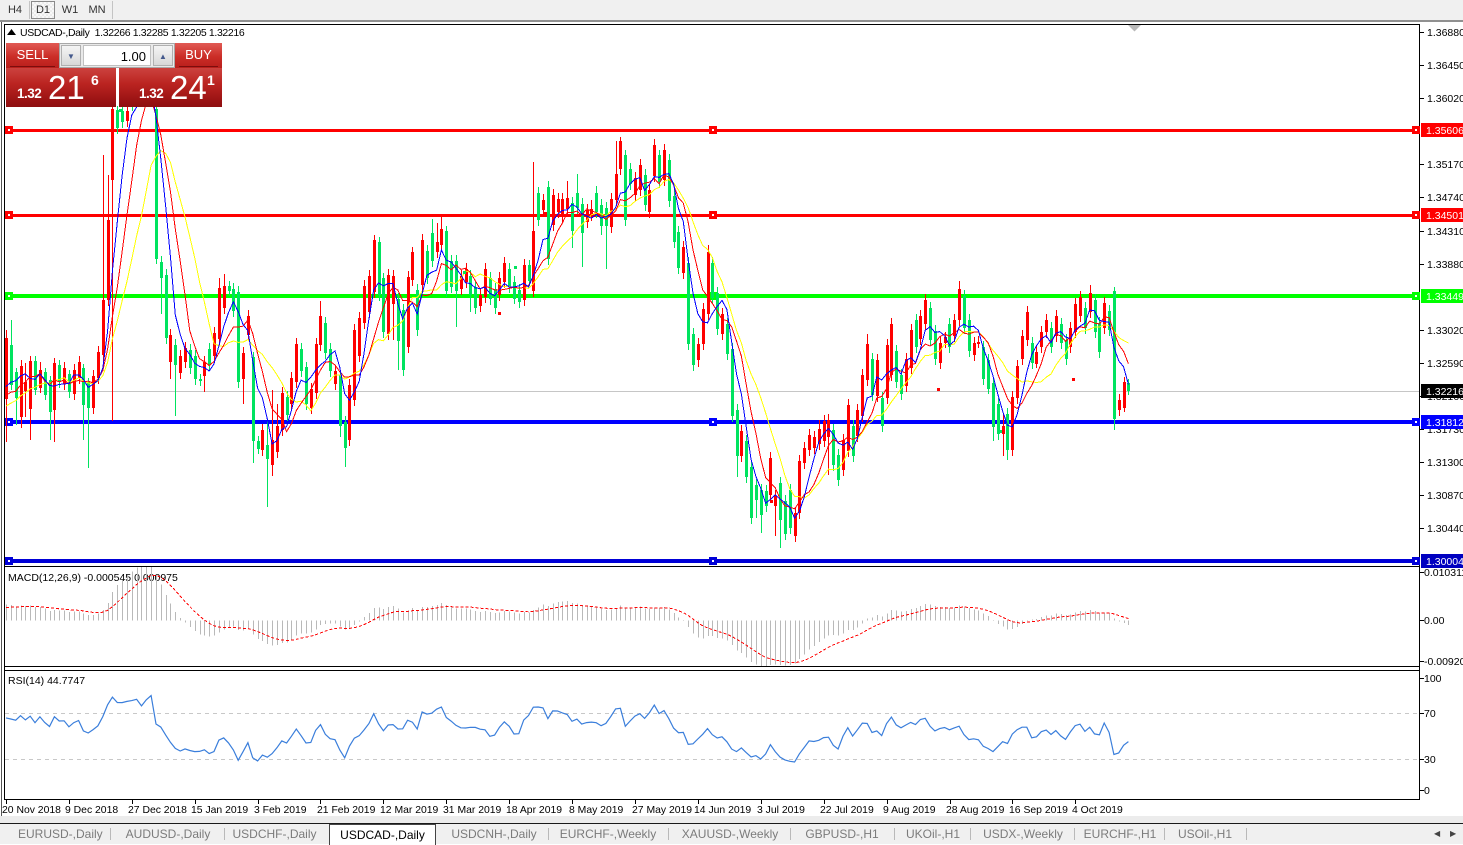 This screenshot has width=1463, height=845. What do you see at coordinates (1097, 810) in the screenshot?
I see `svg-text: 4 Oct 2019` at bounding box center [1097, 810].